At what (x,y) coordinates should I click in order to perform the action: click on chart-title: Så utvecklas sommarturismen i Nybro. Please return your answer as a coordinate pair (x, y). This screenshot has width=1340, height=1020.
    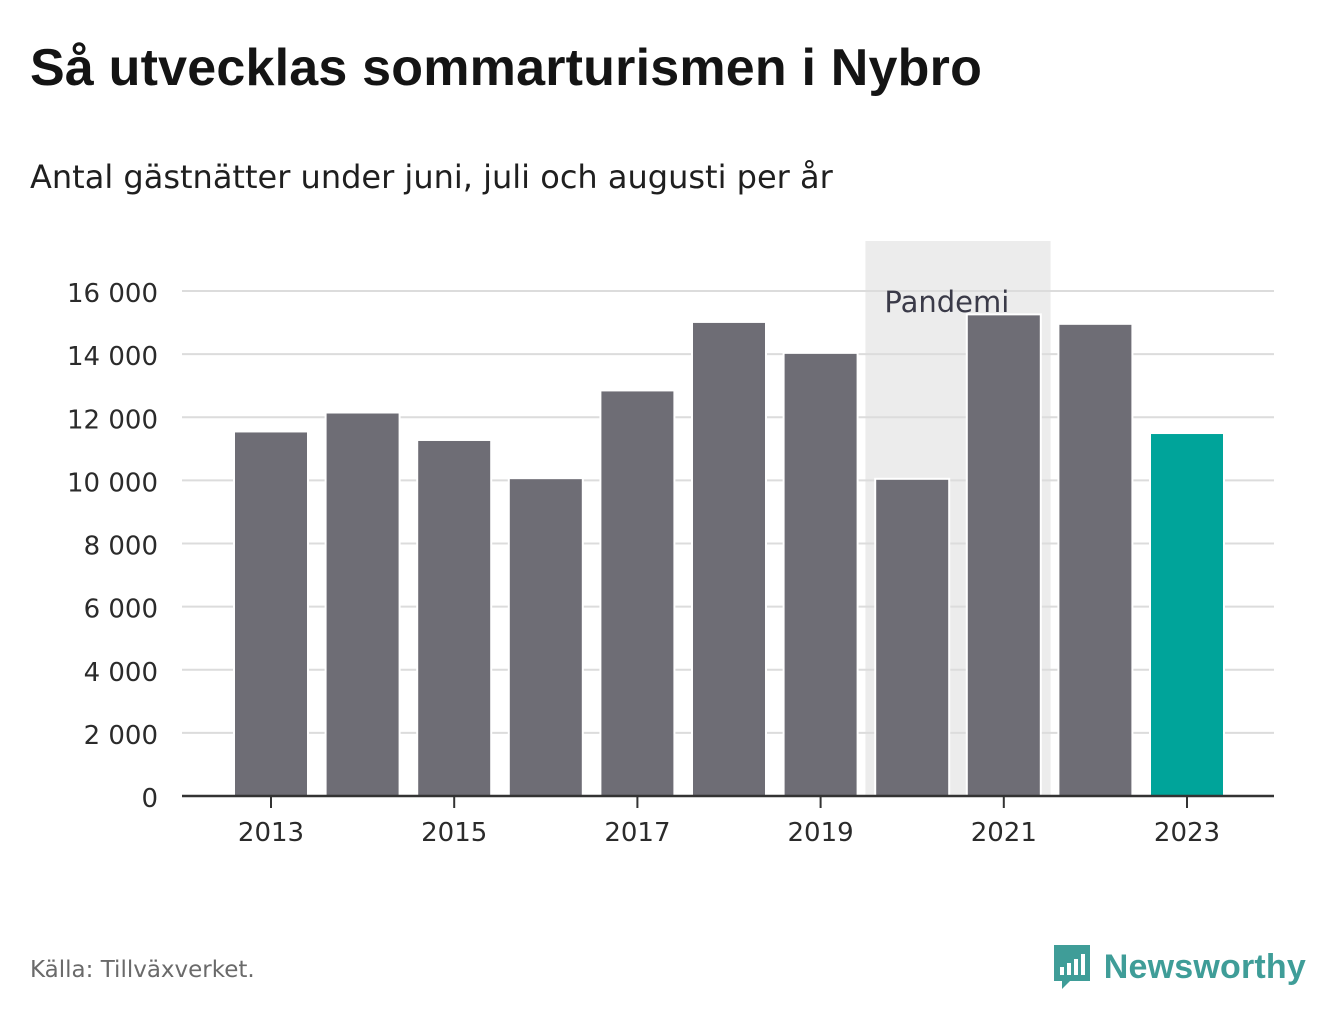
    Looking at the image, I should click on (506, 68).